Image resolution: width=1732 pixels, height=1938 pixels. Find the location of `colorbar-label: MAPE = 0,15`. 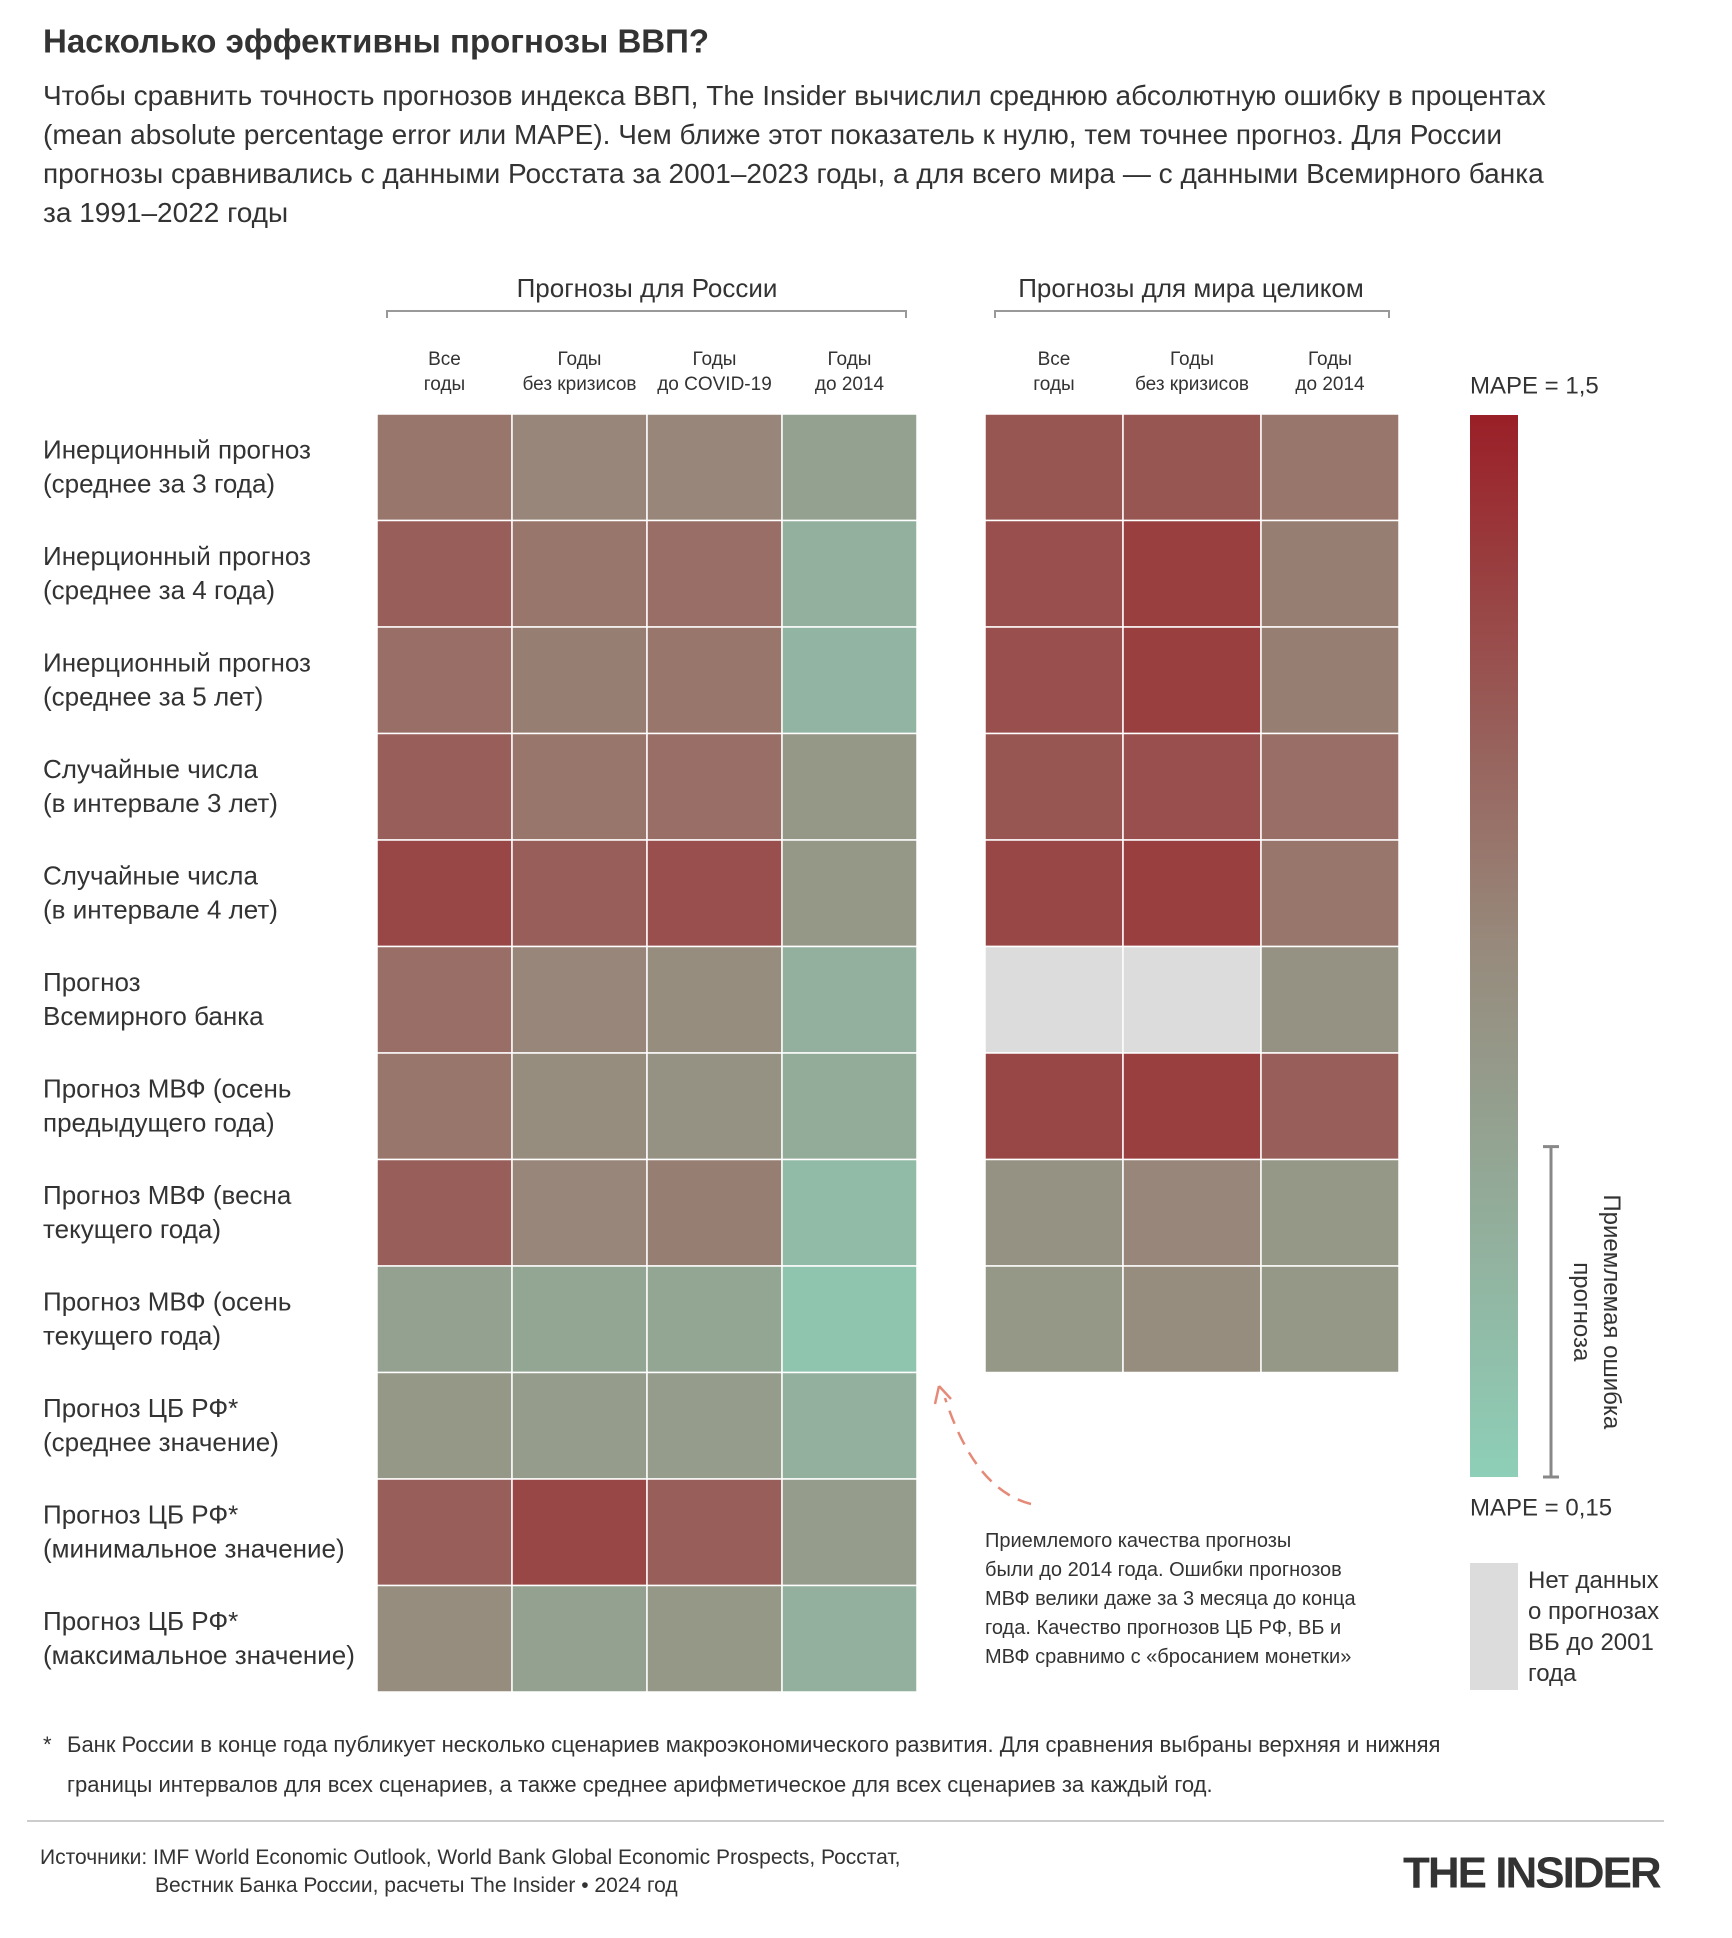

colorbar-label: MAPE = 0,15 is located at coordinates (1541, 1507).